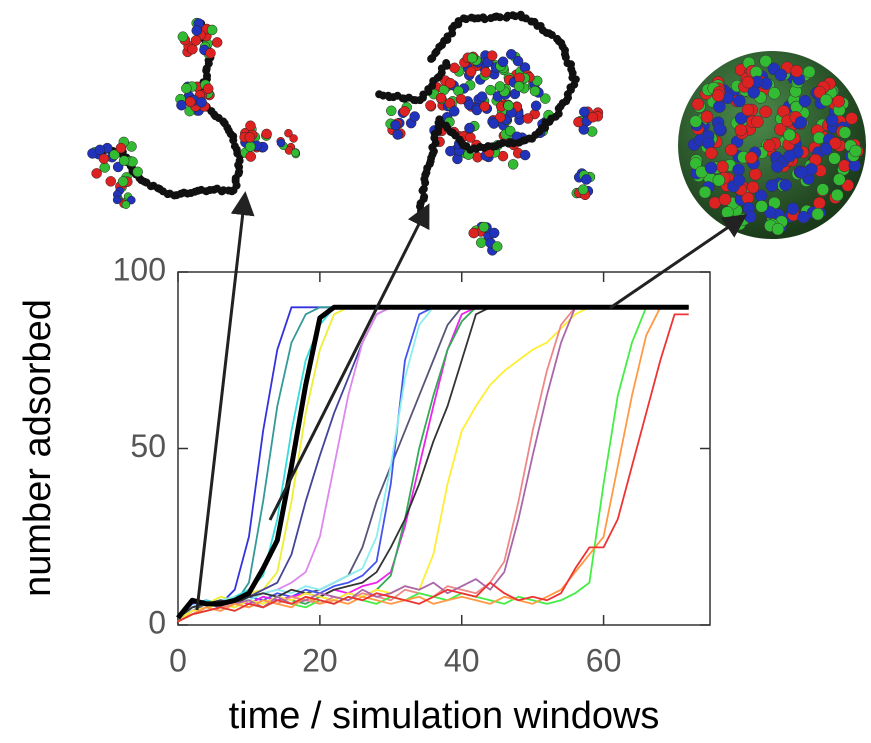 The width and height of the screenshot is (871, 743). What do you see at coordinates (178, 660) in the screenshot?
I see `x-tick-label: 0` at bounding box center [178, 660].